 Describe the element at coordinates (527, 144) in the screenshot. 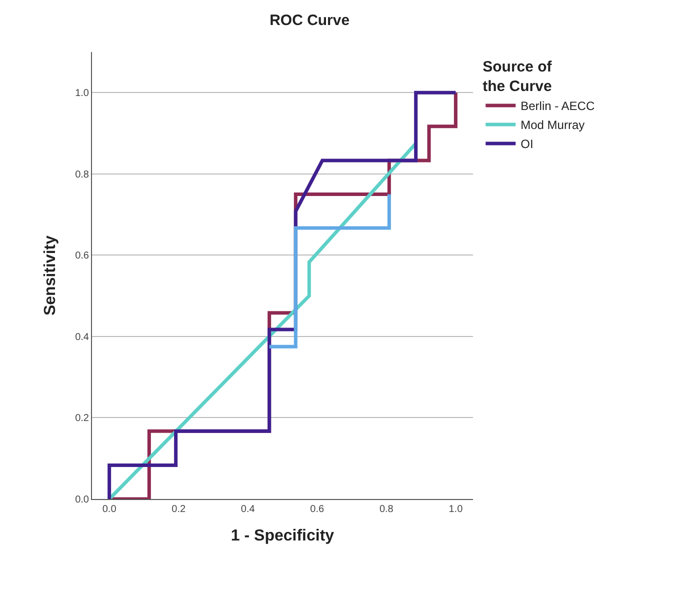

I see `legend-label: OI` at that location.